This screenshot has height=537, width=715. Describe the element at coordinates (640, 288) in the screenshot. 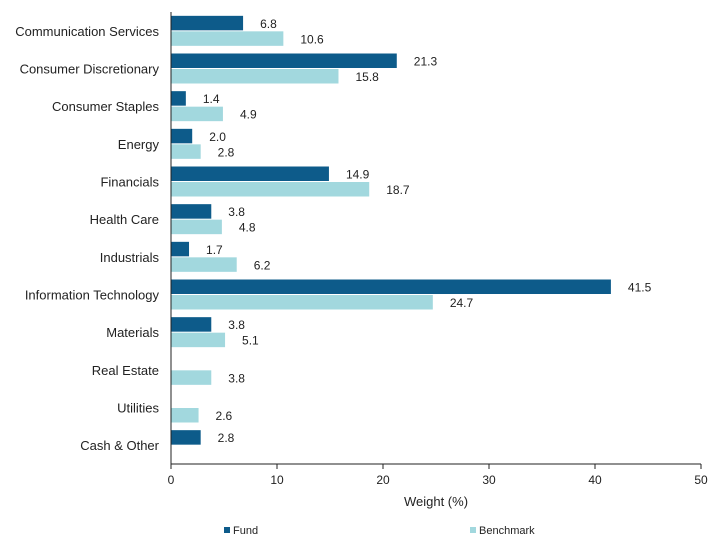

I see `data-label-fund: 41.5` at that location.